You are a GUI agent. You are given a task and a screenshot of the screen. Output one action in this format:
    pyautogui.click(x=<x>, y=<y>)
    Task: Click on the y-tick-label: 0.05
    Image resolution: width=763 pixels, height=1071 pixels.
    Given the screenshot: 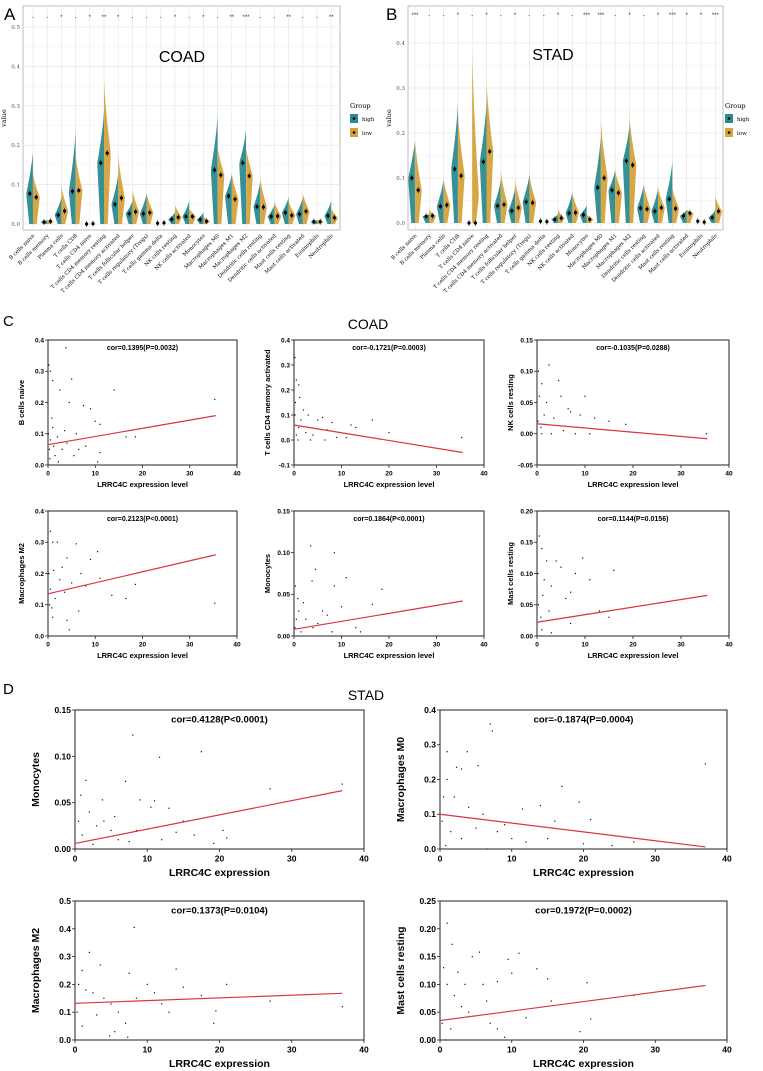 What is the action you would take?
    pyautogui.click(x=526, y=605)
    